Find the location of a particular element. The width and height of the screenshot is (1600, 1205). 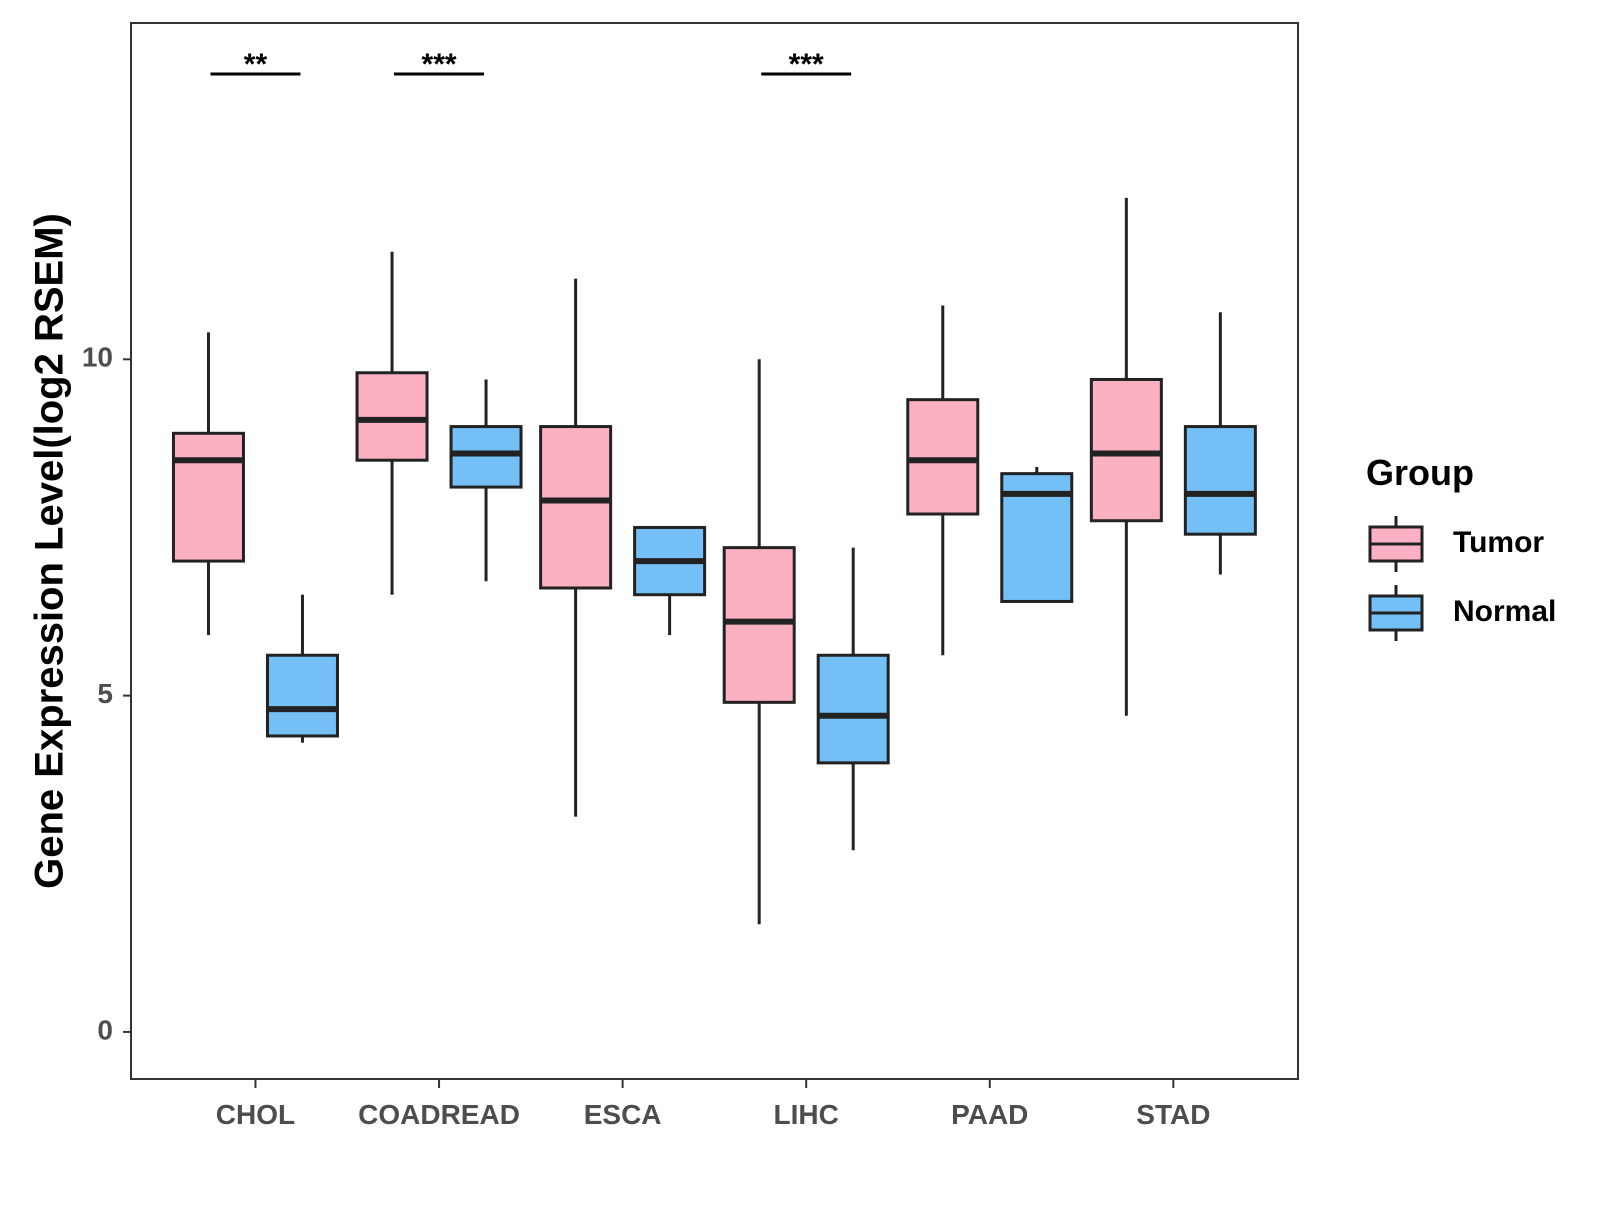

legend-label-tumor: Tumor is located at coordinates (1498, 542).